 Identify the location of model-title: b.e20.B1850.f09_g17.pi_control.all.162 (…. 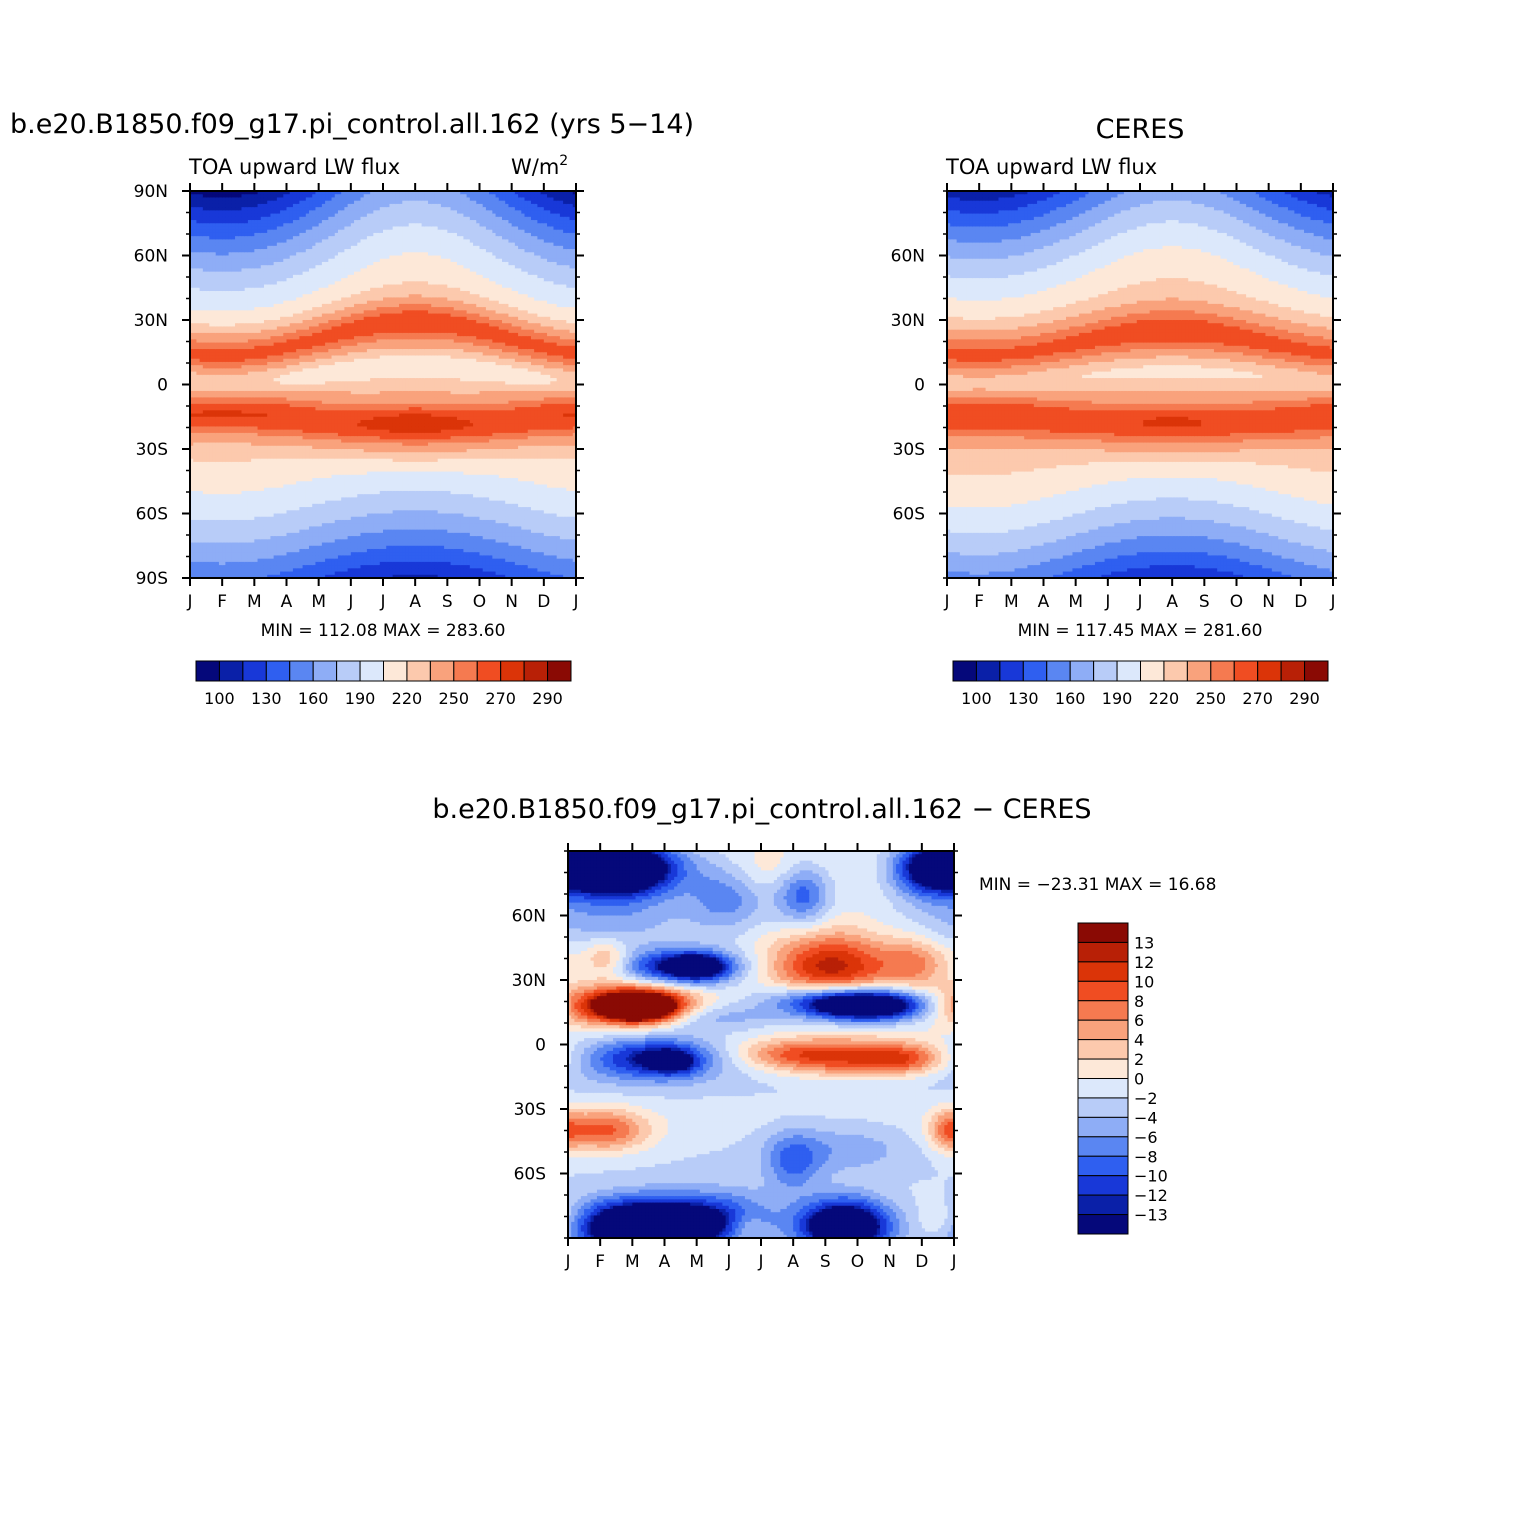
(352, 124).